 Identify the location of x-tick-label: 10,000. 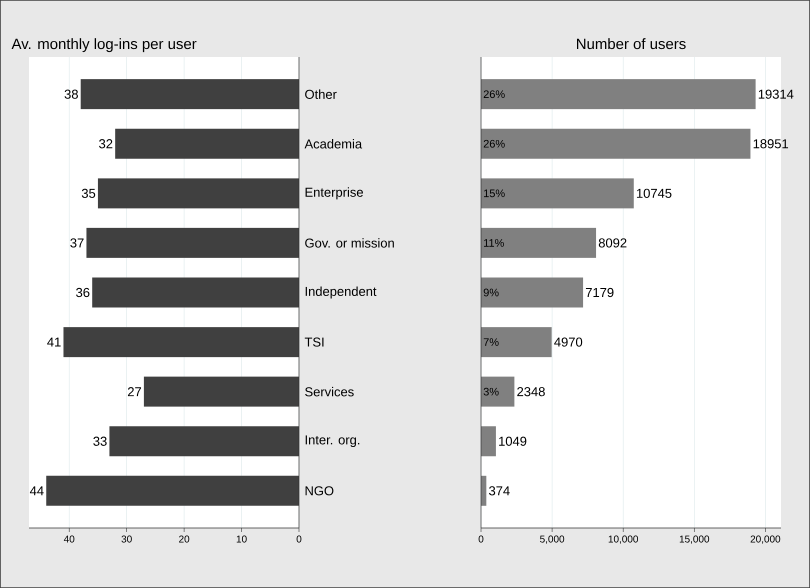
(623, 540).